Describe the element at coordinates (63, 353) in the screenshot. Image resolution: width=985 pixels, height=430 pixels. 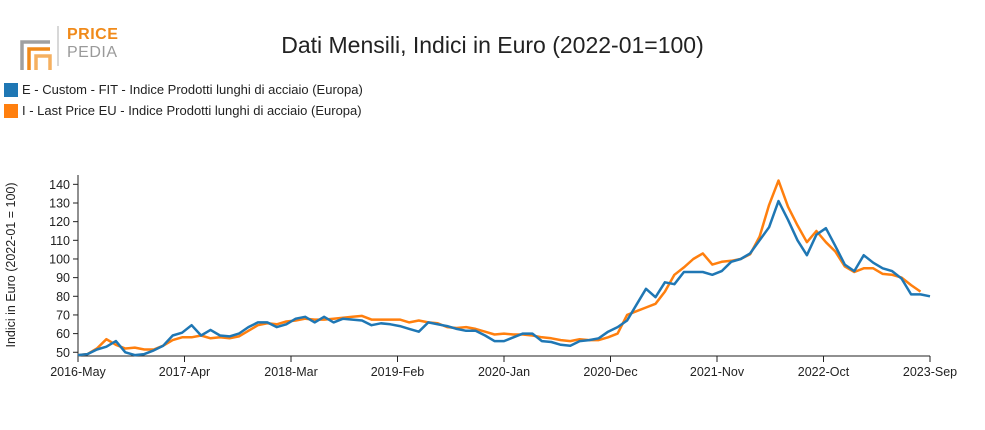
I see `y-tick-label: 50` at that location.